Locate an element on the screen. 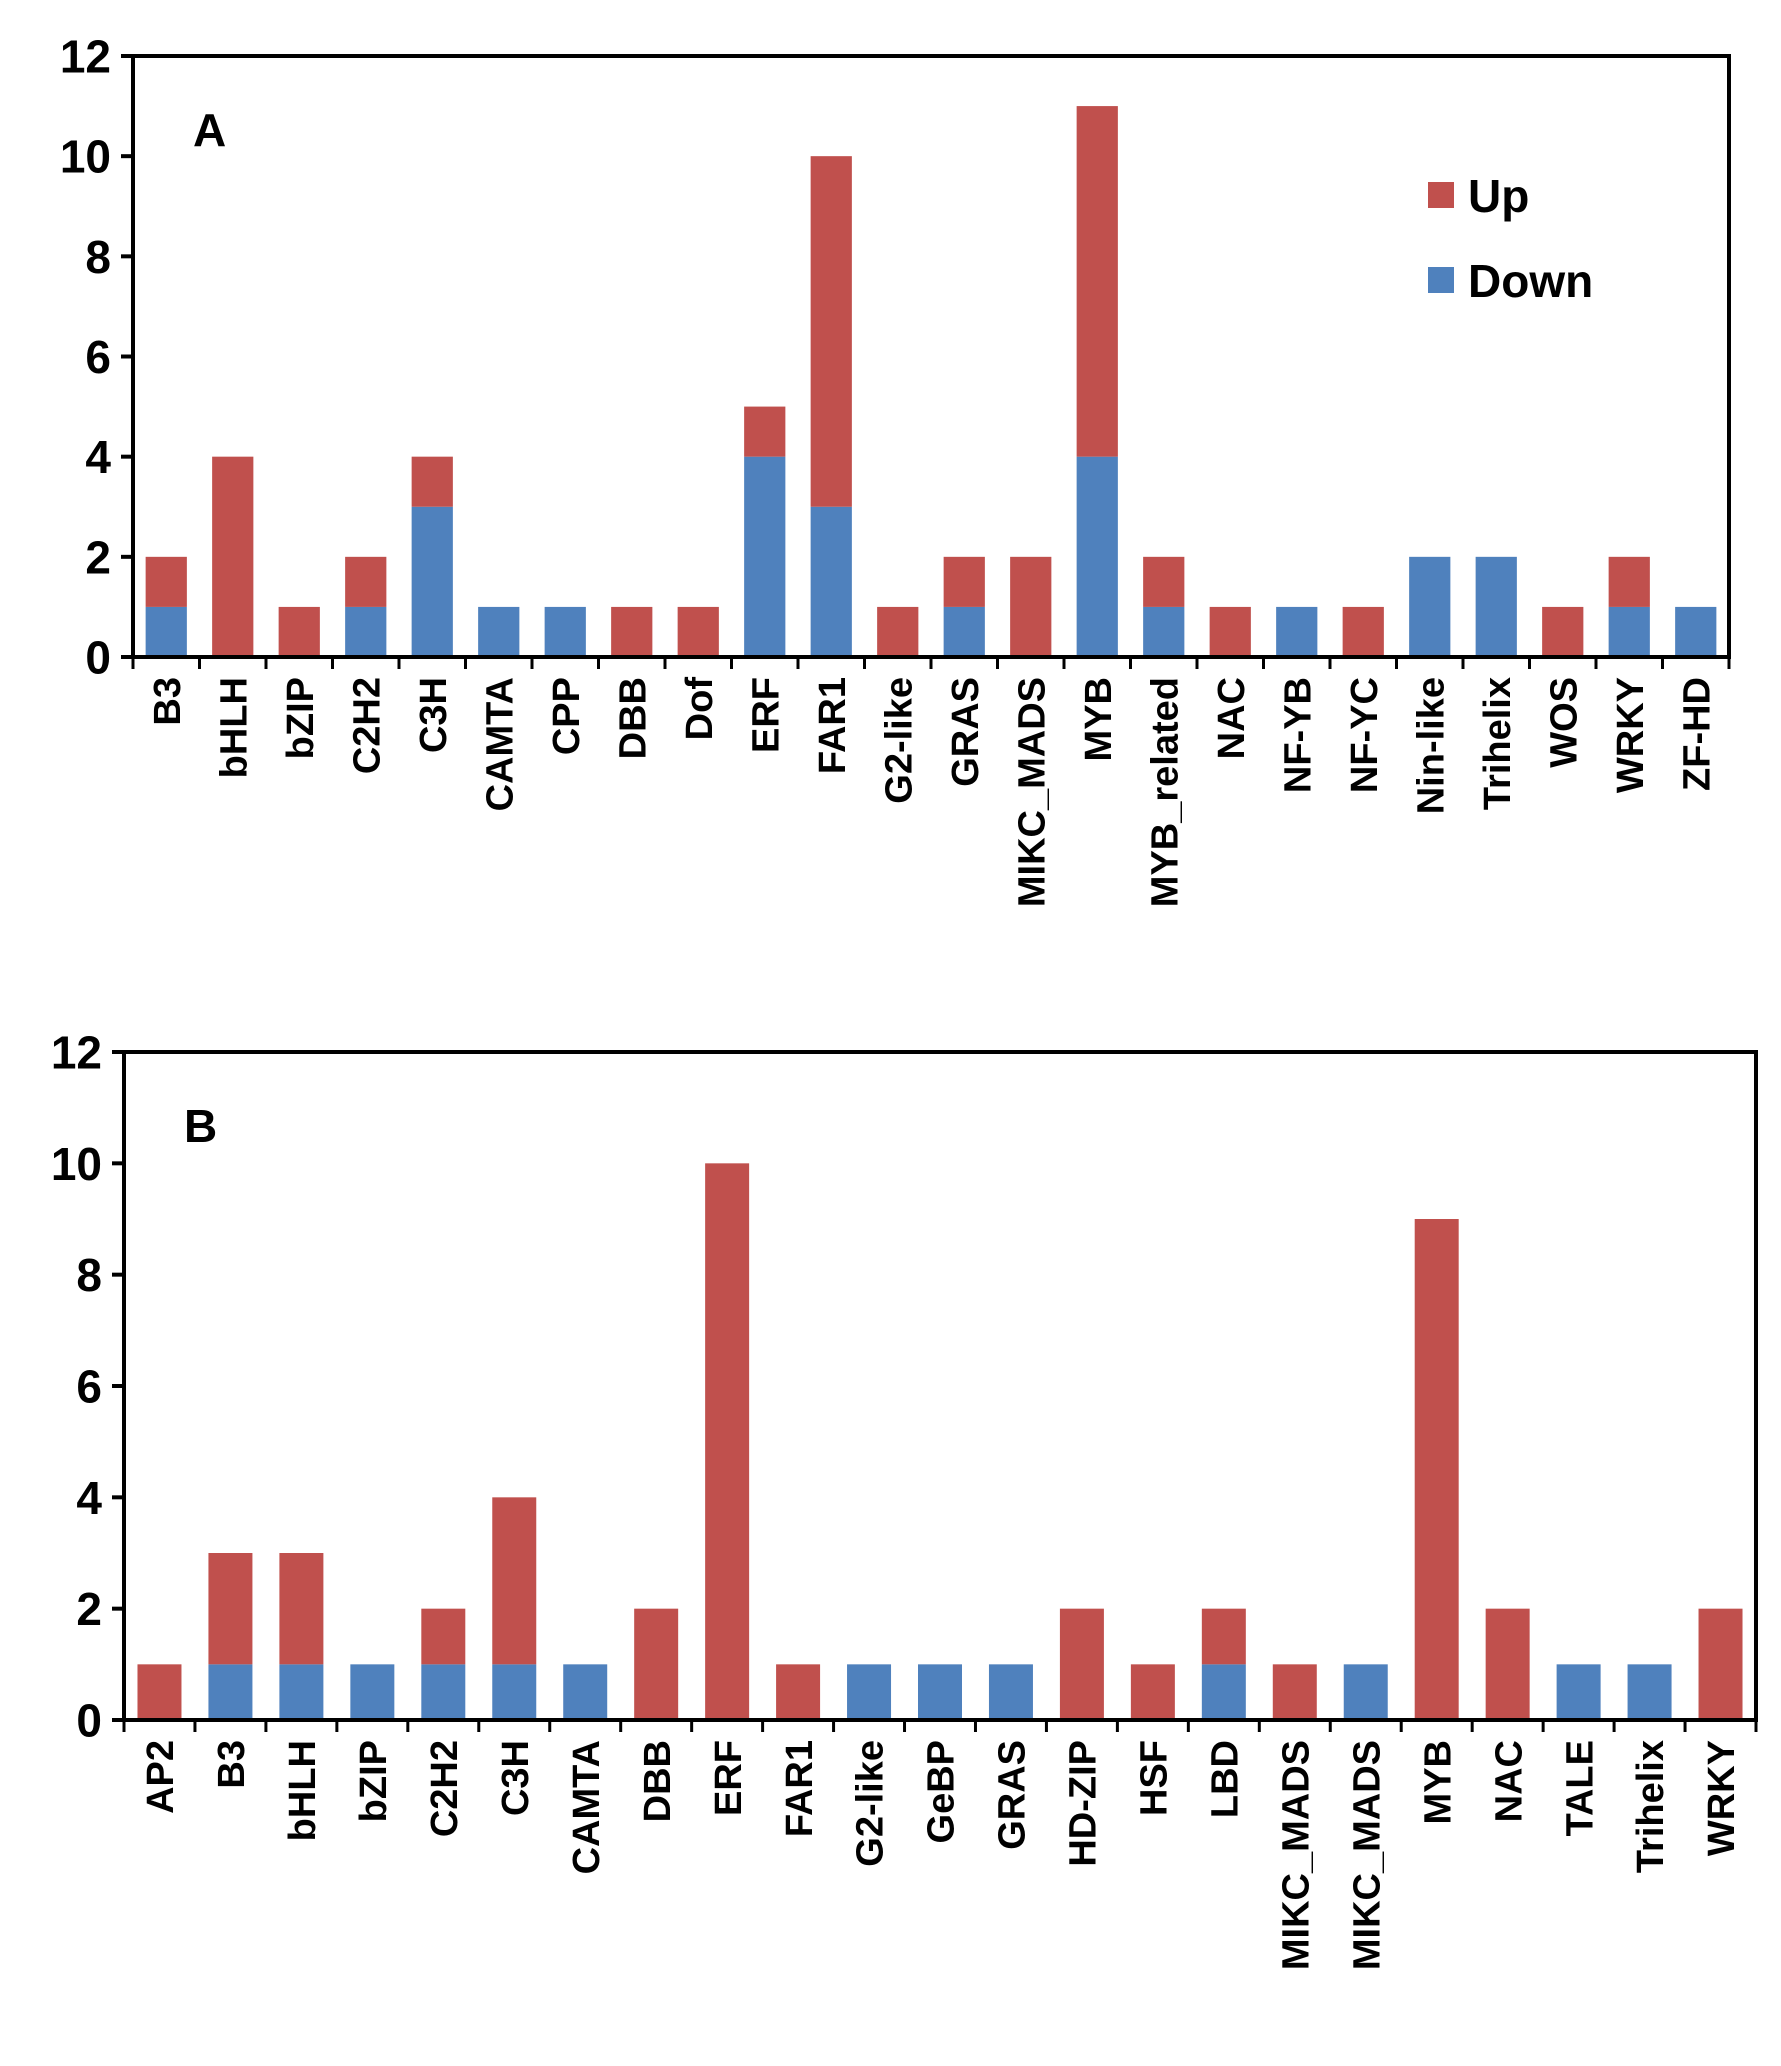 The height and width of the screenshot is (2066, 1781). bar-up-far1 is located at coordinates (831, 331).